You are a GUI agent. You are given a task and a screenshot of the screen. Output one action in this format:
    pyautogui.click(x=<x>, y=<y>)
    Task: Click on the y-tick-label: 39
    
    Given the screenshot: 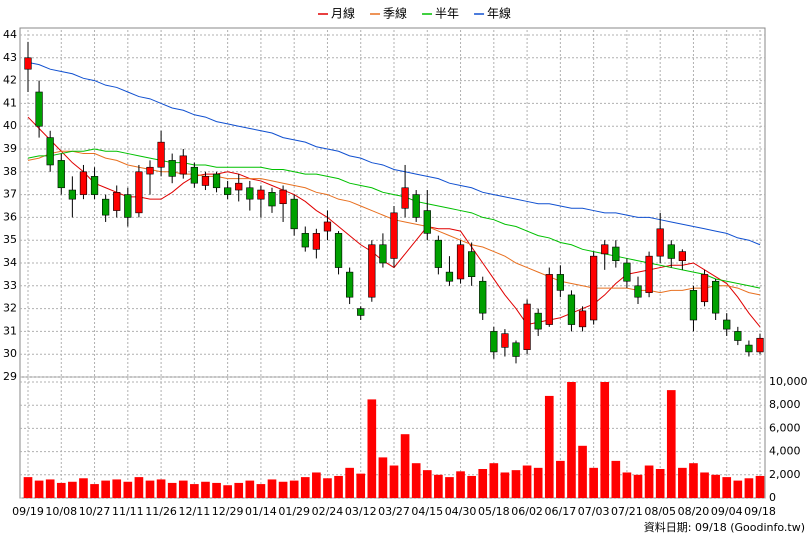 What is the action you would take?
    pyautogui.click(x=10, y=148)
    